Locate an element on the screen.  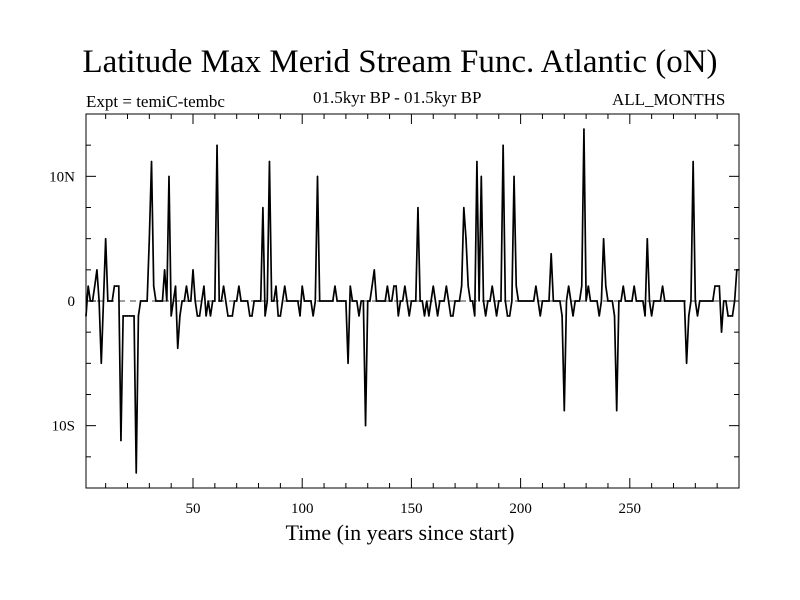
y-tick-label: 10N is located at coordinates (62, 177).